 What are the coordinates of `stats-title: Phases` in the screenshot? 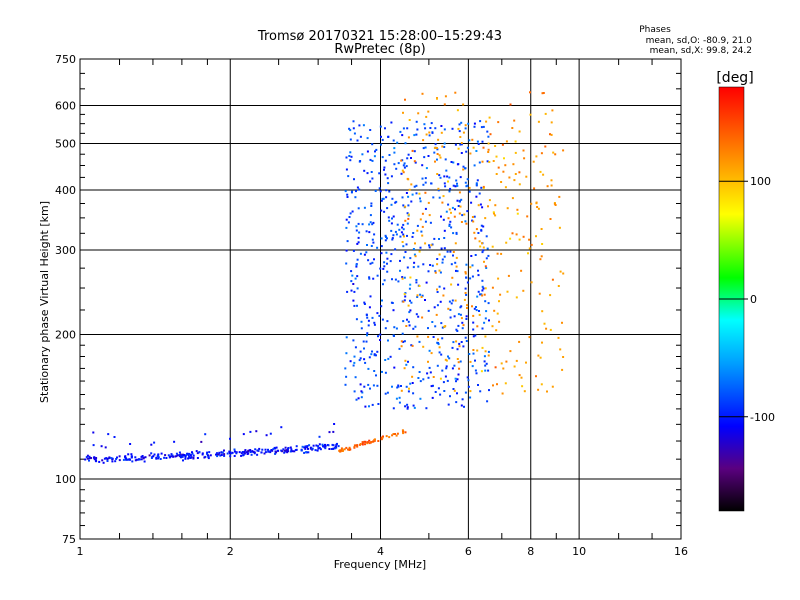 It's located at (655, 30).